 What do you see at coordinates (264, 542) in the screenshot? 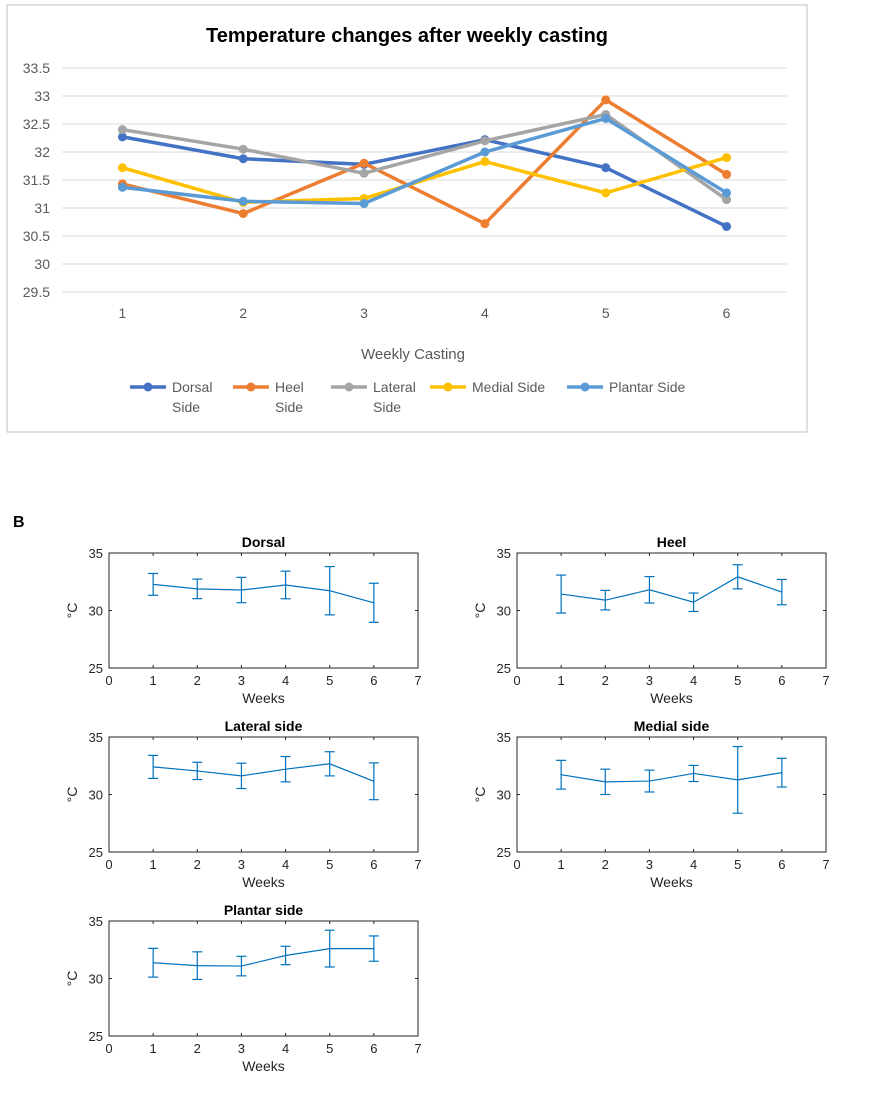
I see `subplot-title: Dorsal` at bounding box center [264, 542].